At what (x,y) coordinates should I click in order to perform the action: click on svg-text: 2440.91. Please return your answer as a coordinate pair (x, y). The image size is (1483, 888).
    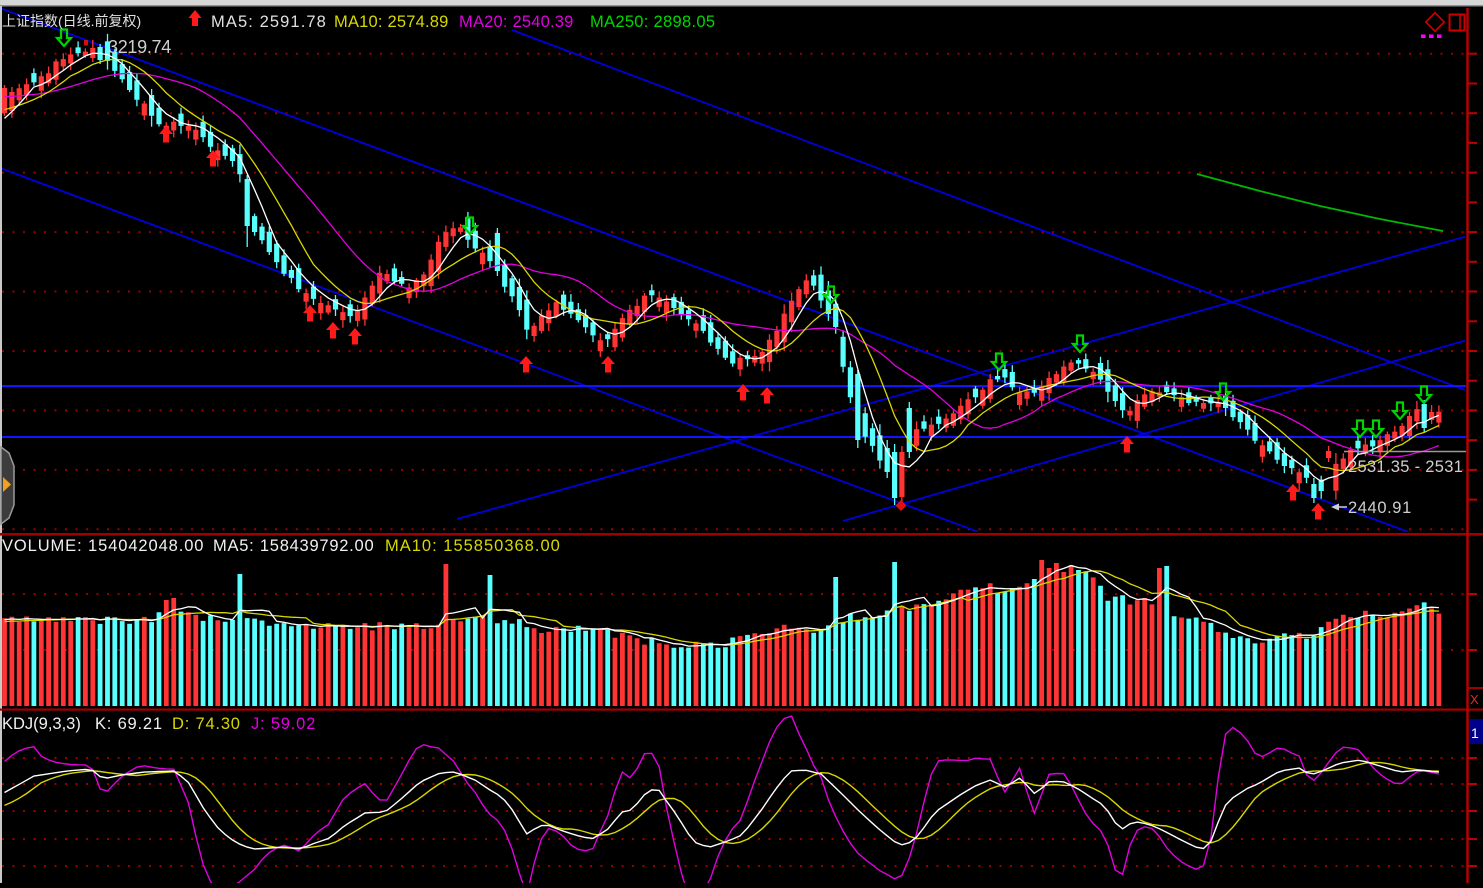
    Looking at the image, I should click on (1380, 508).